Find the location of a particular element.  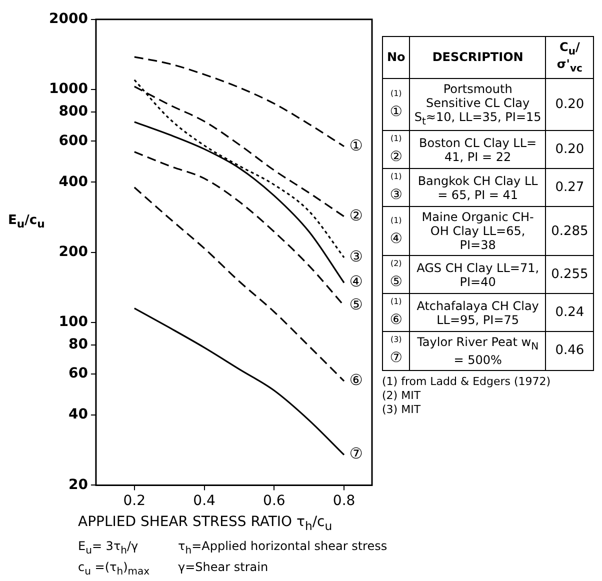

annotation: ② is located at coordinates (356, 215).